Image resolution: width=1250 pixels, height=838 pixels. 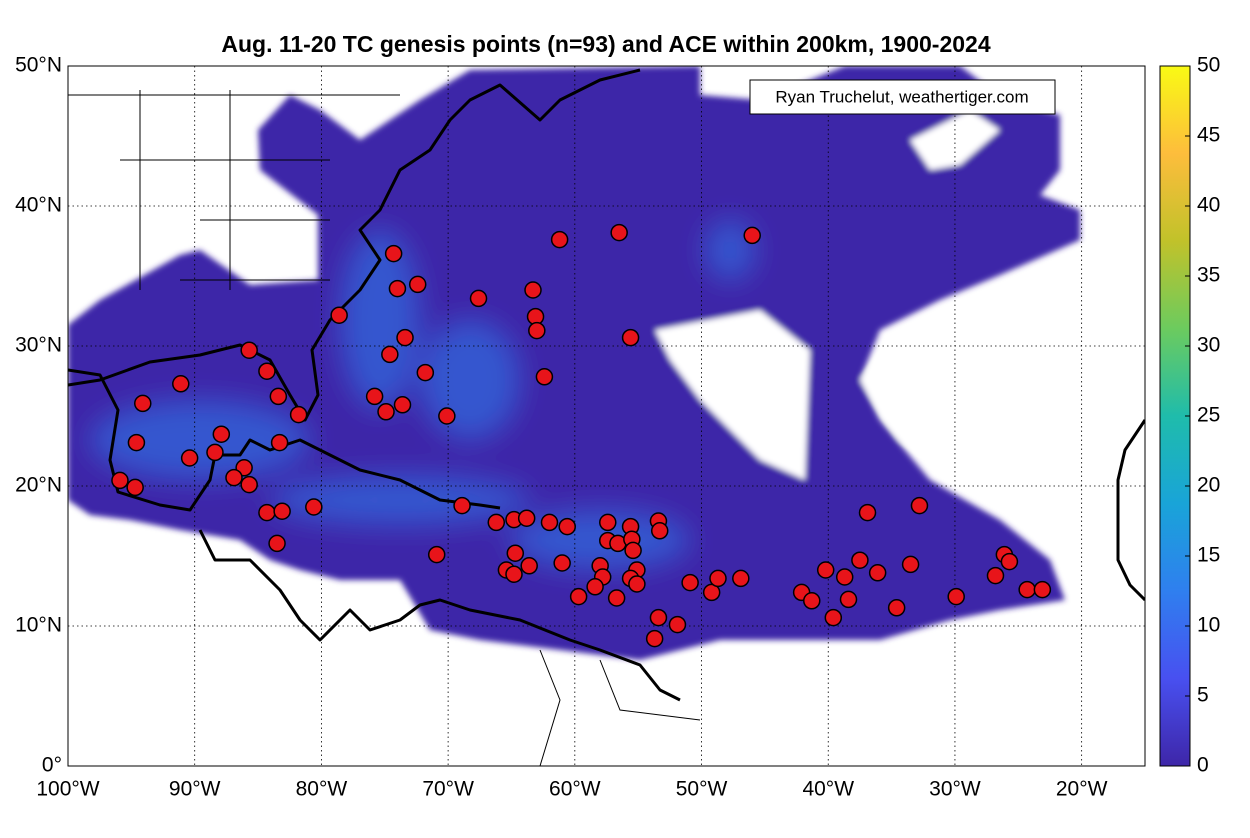 I want to click on x-tick-label: 90°W, so click(x=195, y=789).